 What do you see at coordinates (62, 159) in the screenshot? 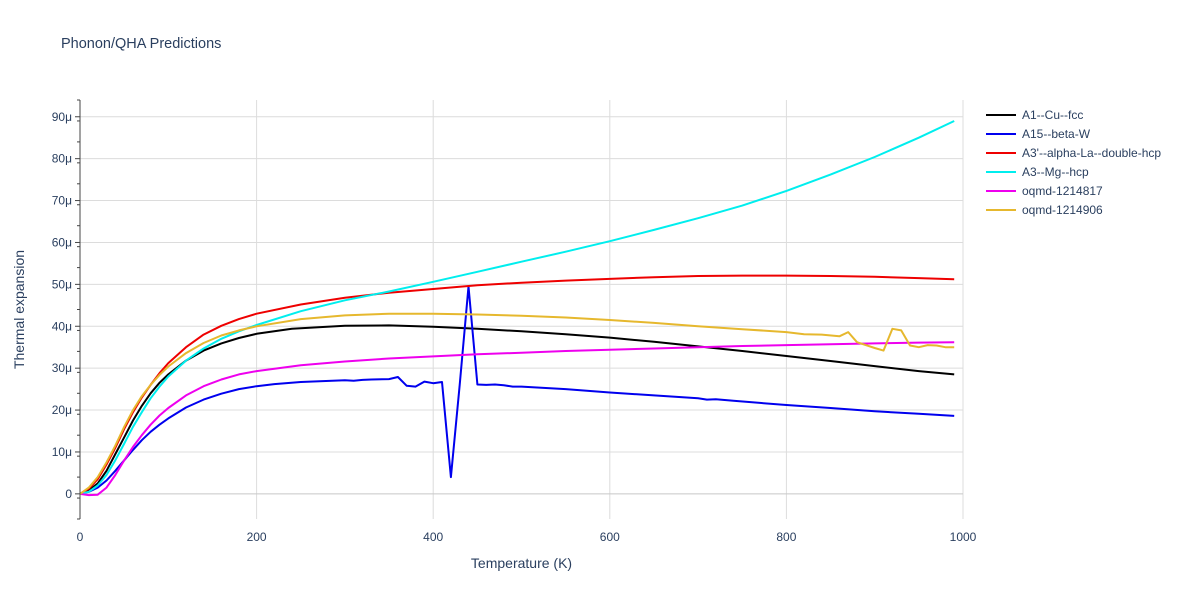
I see `y-tick-label: 80μ` at bounding box center [62, 159].